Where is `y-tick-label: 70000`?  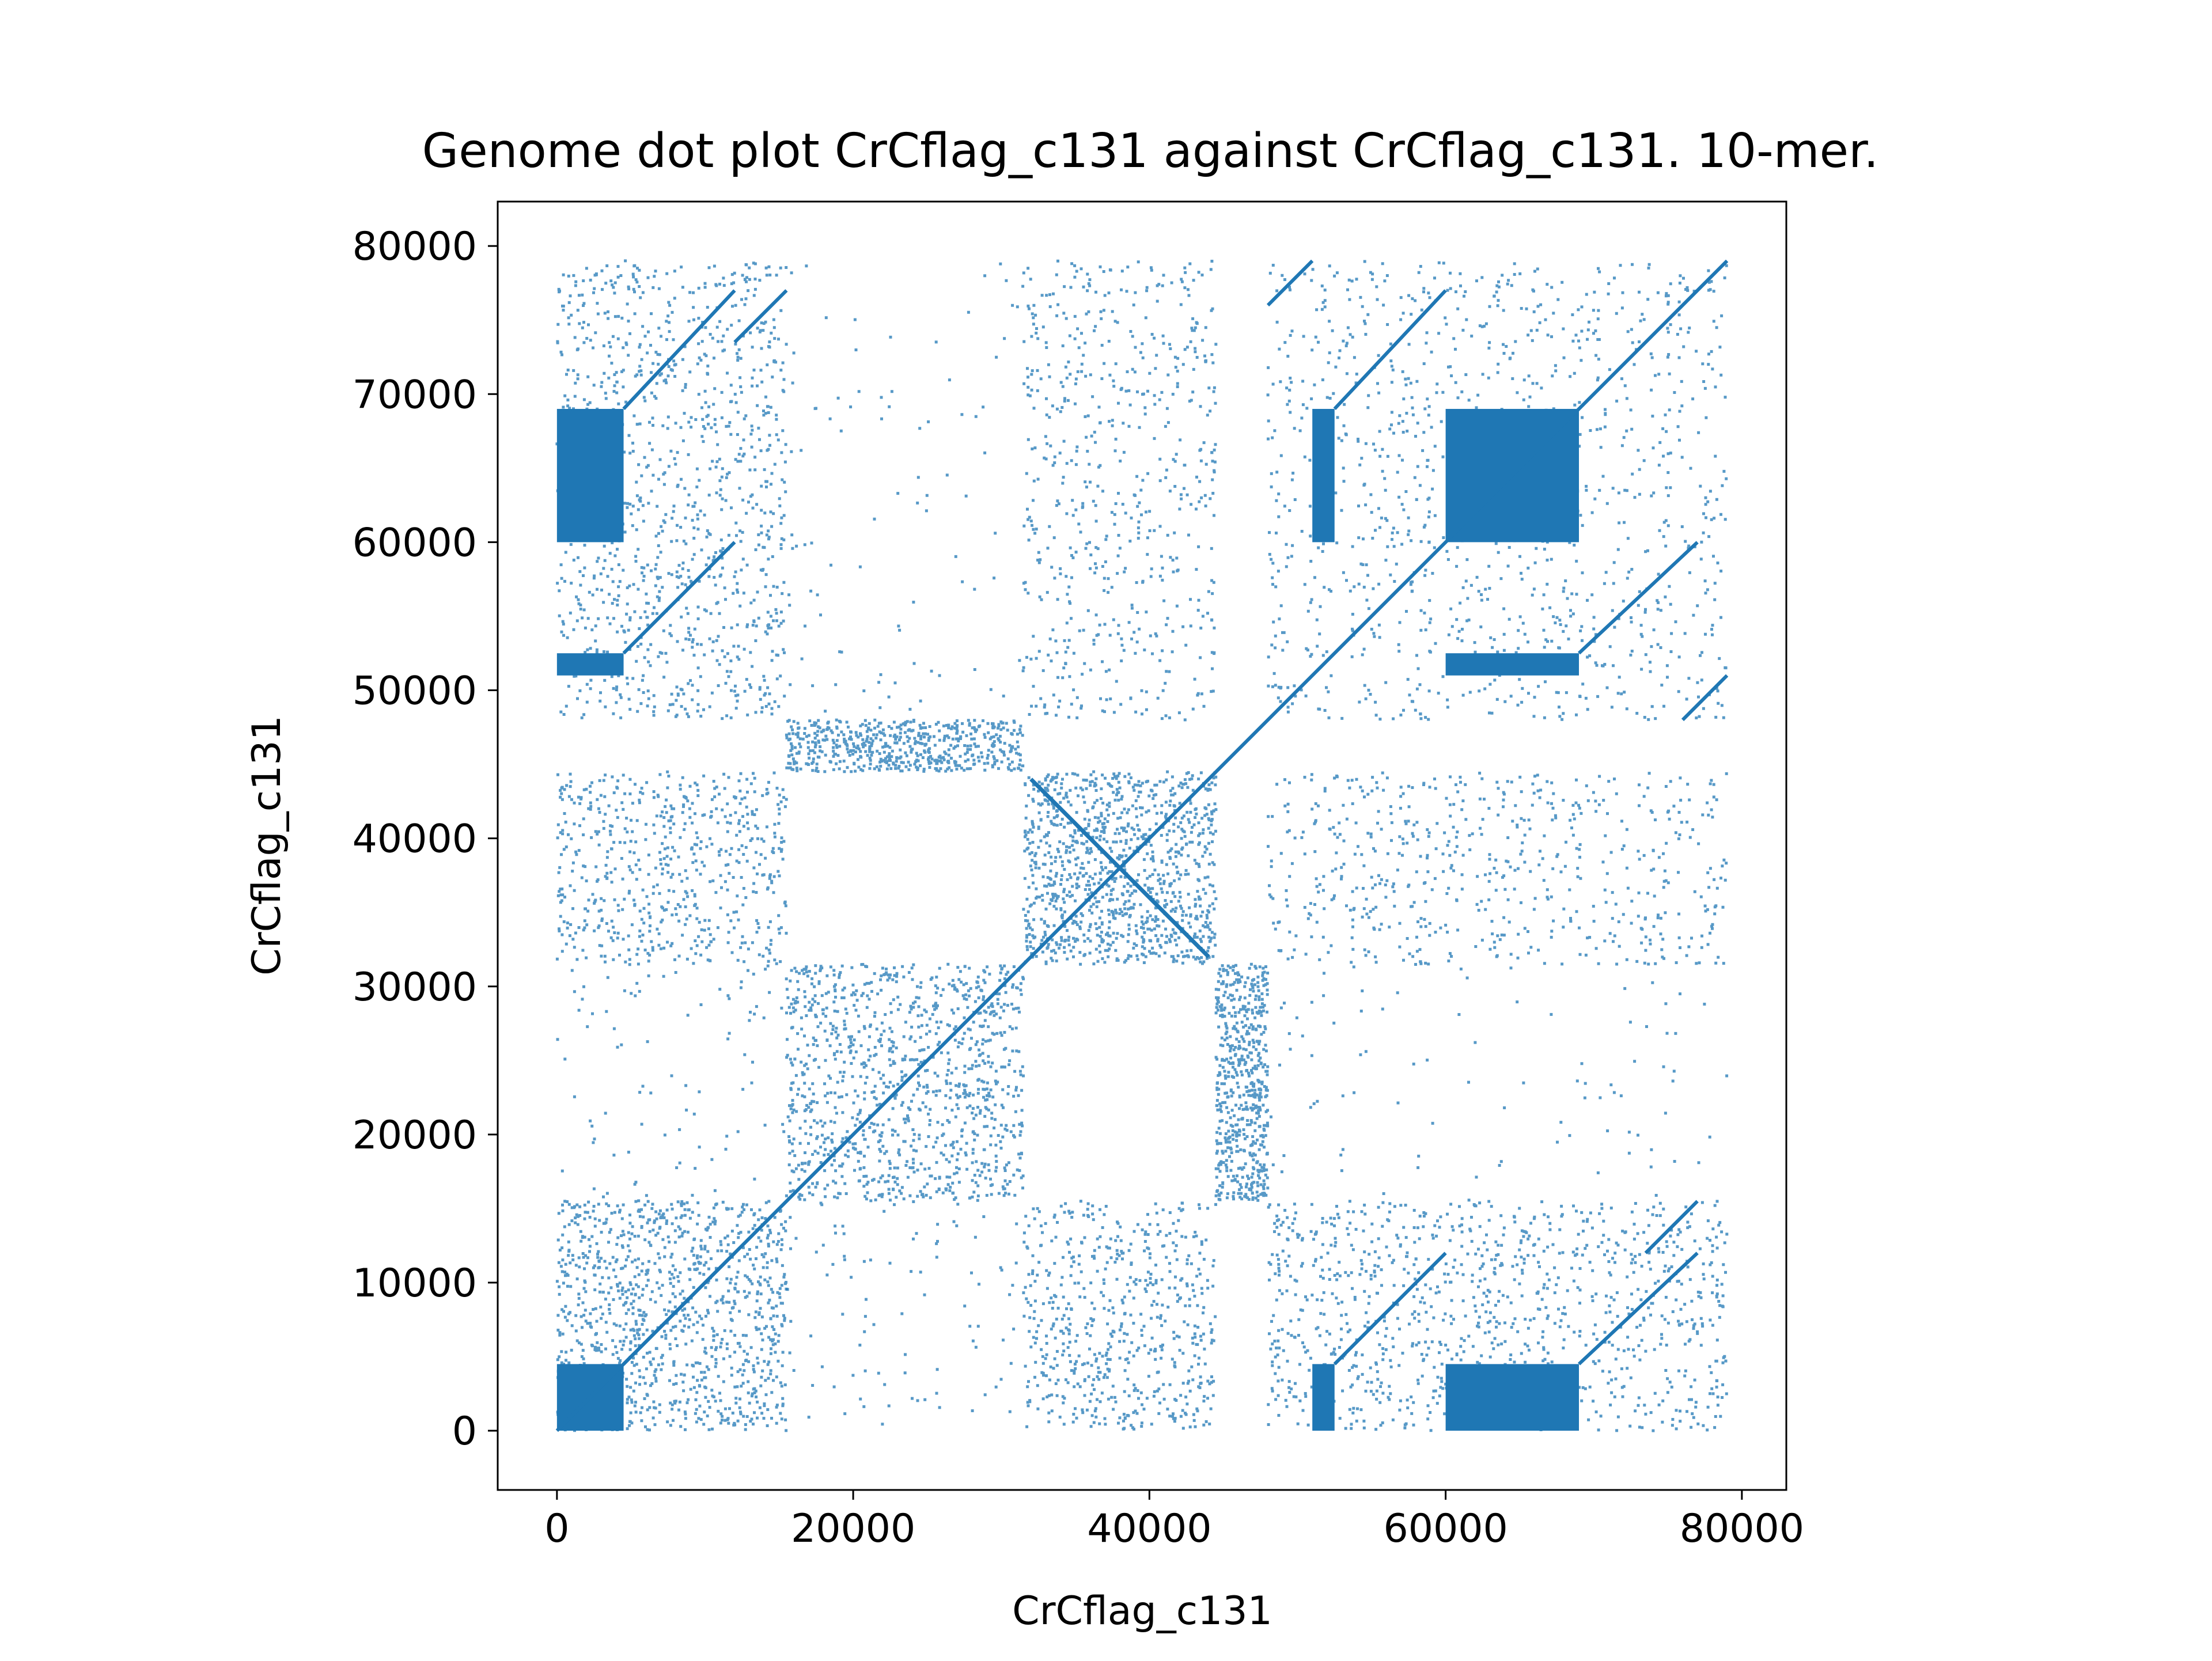 y-tick-label: 70000 is located at coordinates (415, 395).